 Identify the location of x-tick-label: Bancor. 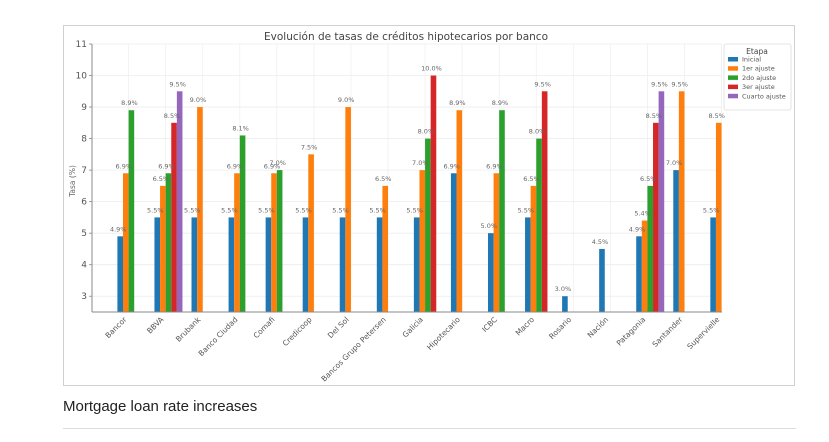
(116, 327).